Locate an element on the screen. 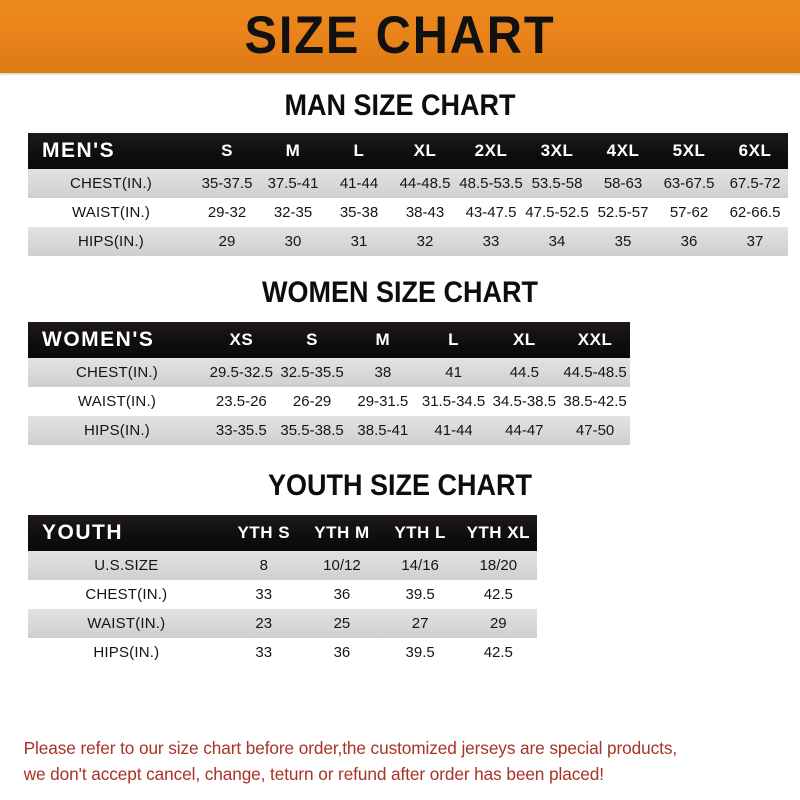 The image size is (800, 800). table-cell: 41-44 is located at coordinates (453, 430).